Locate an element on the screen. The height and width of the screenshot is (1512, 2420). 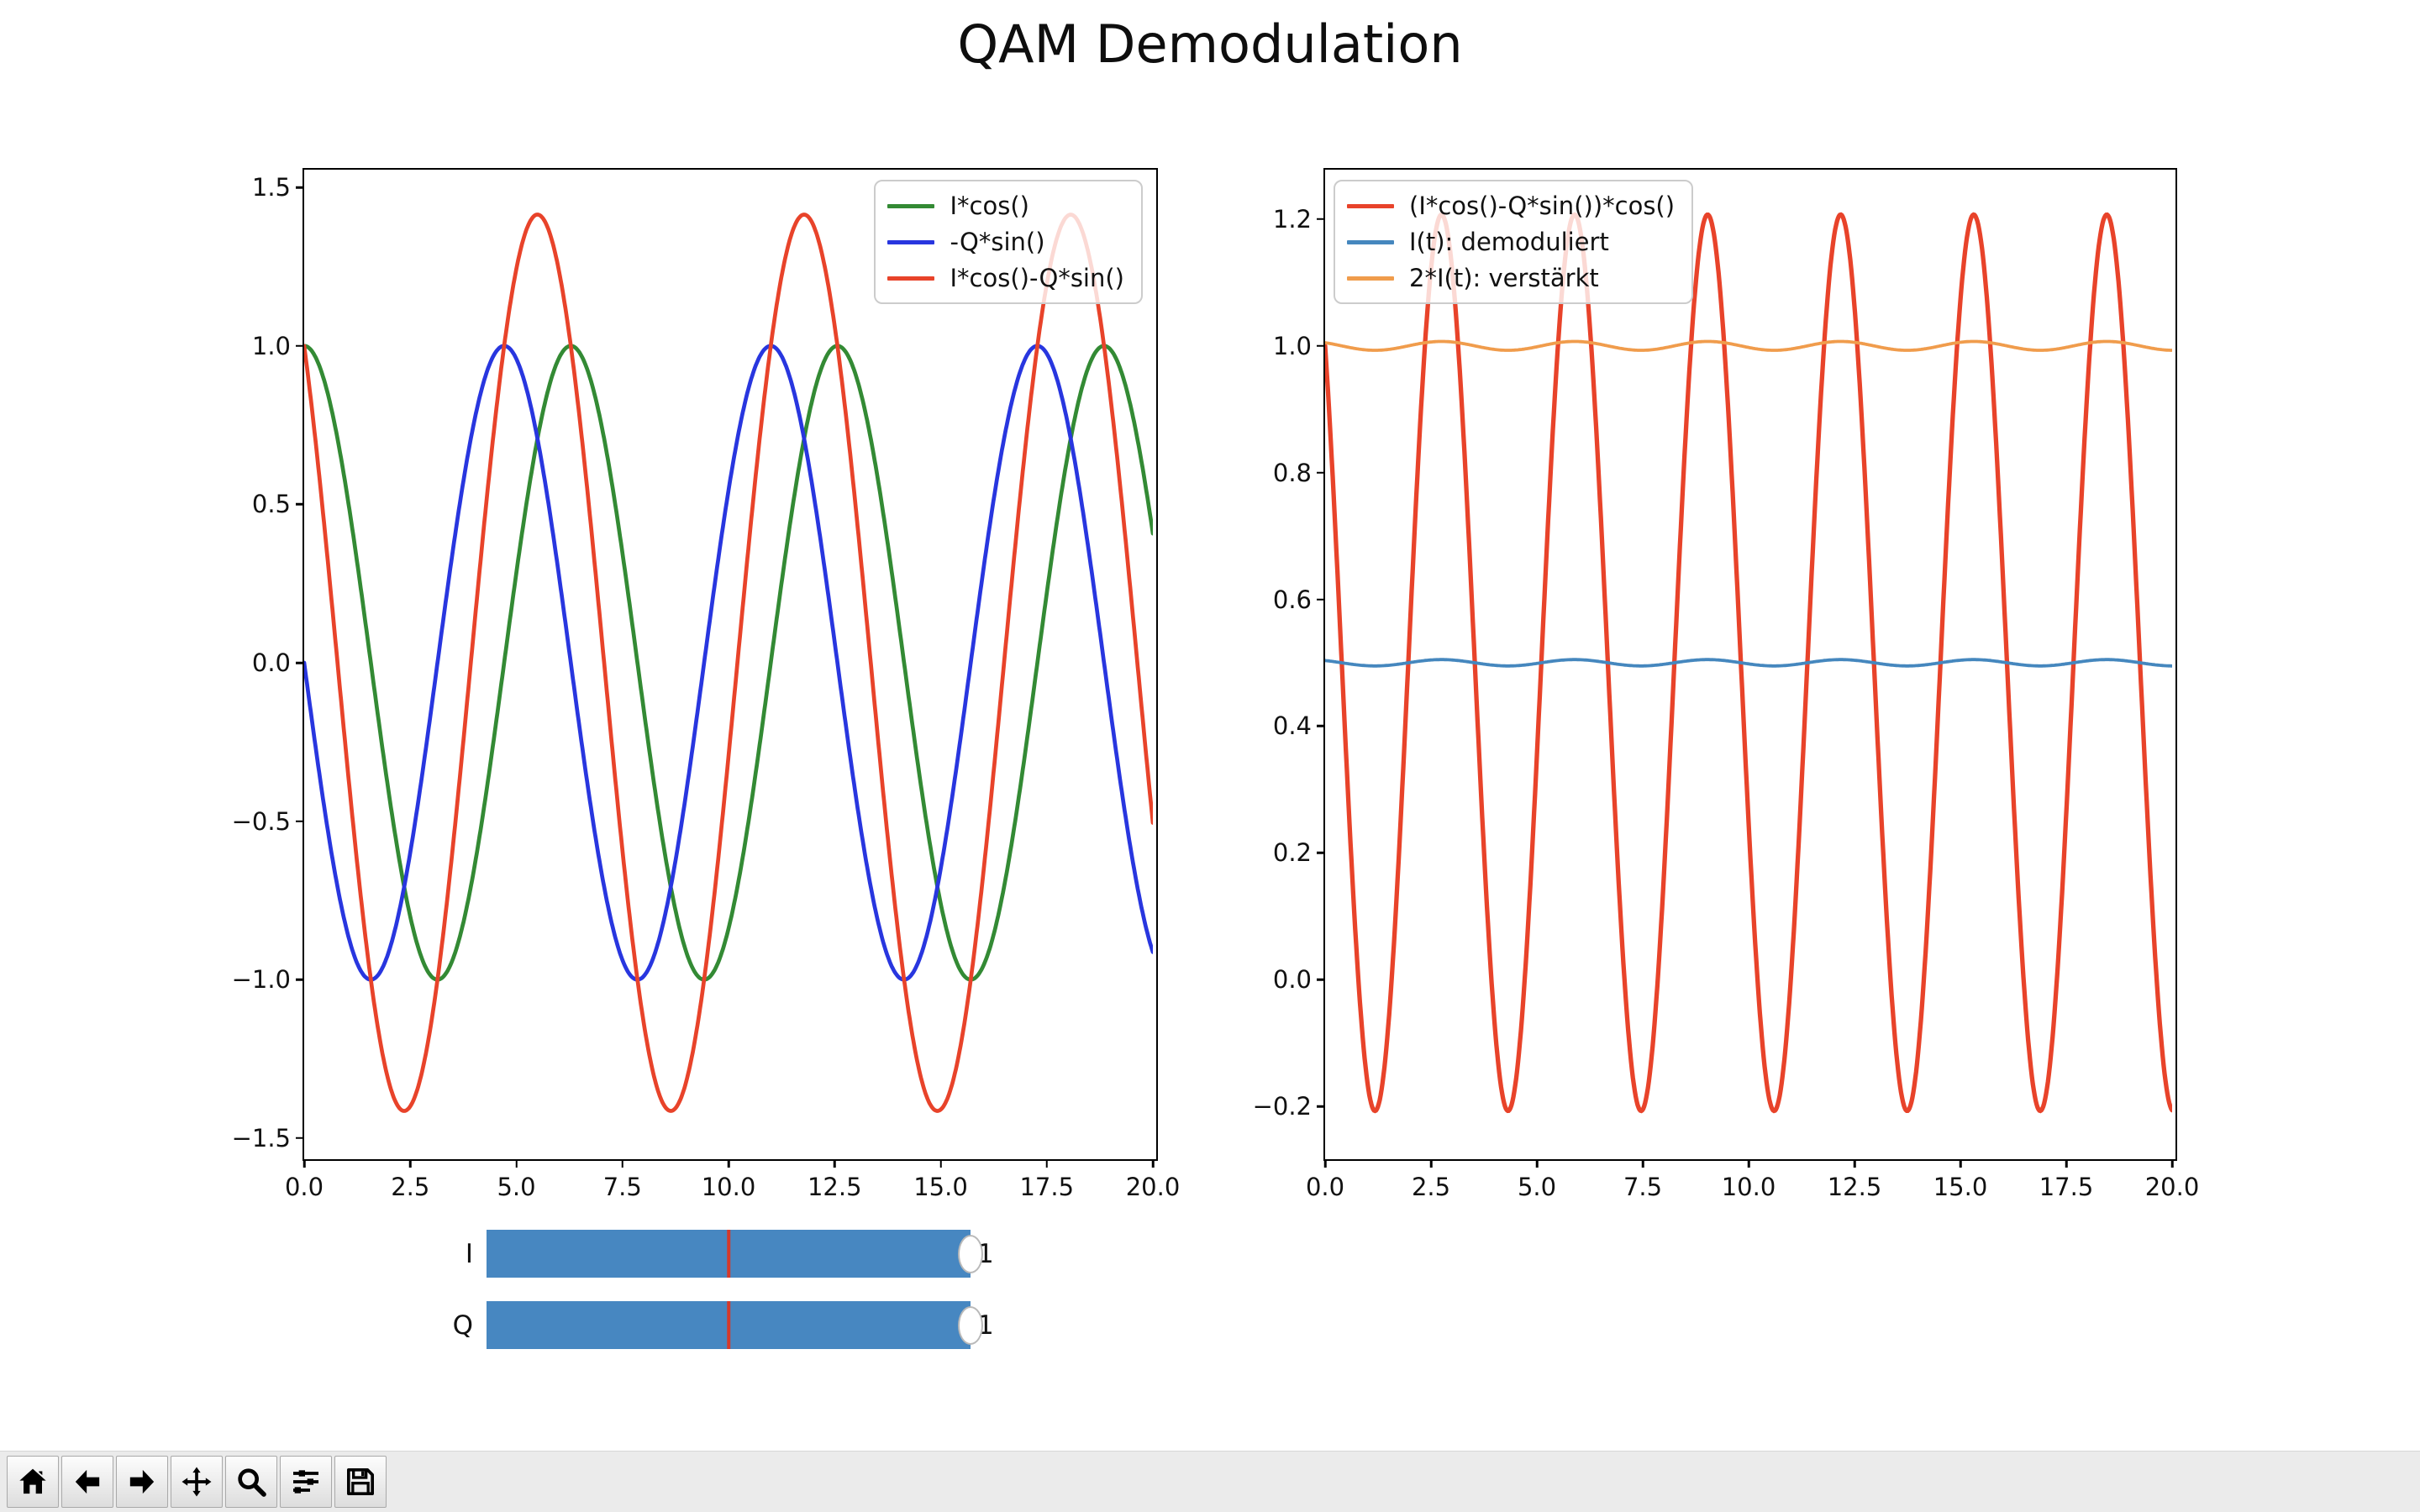
slider-q-label: Q is located at coordinates (463, 1325).